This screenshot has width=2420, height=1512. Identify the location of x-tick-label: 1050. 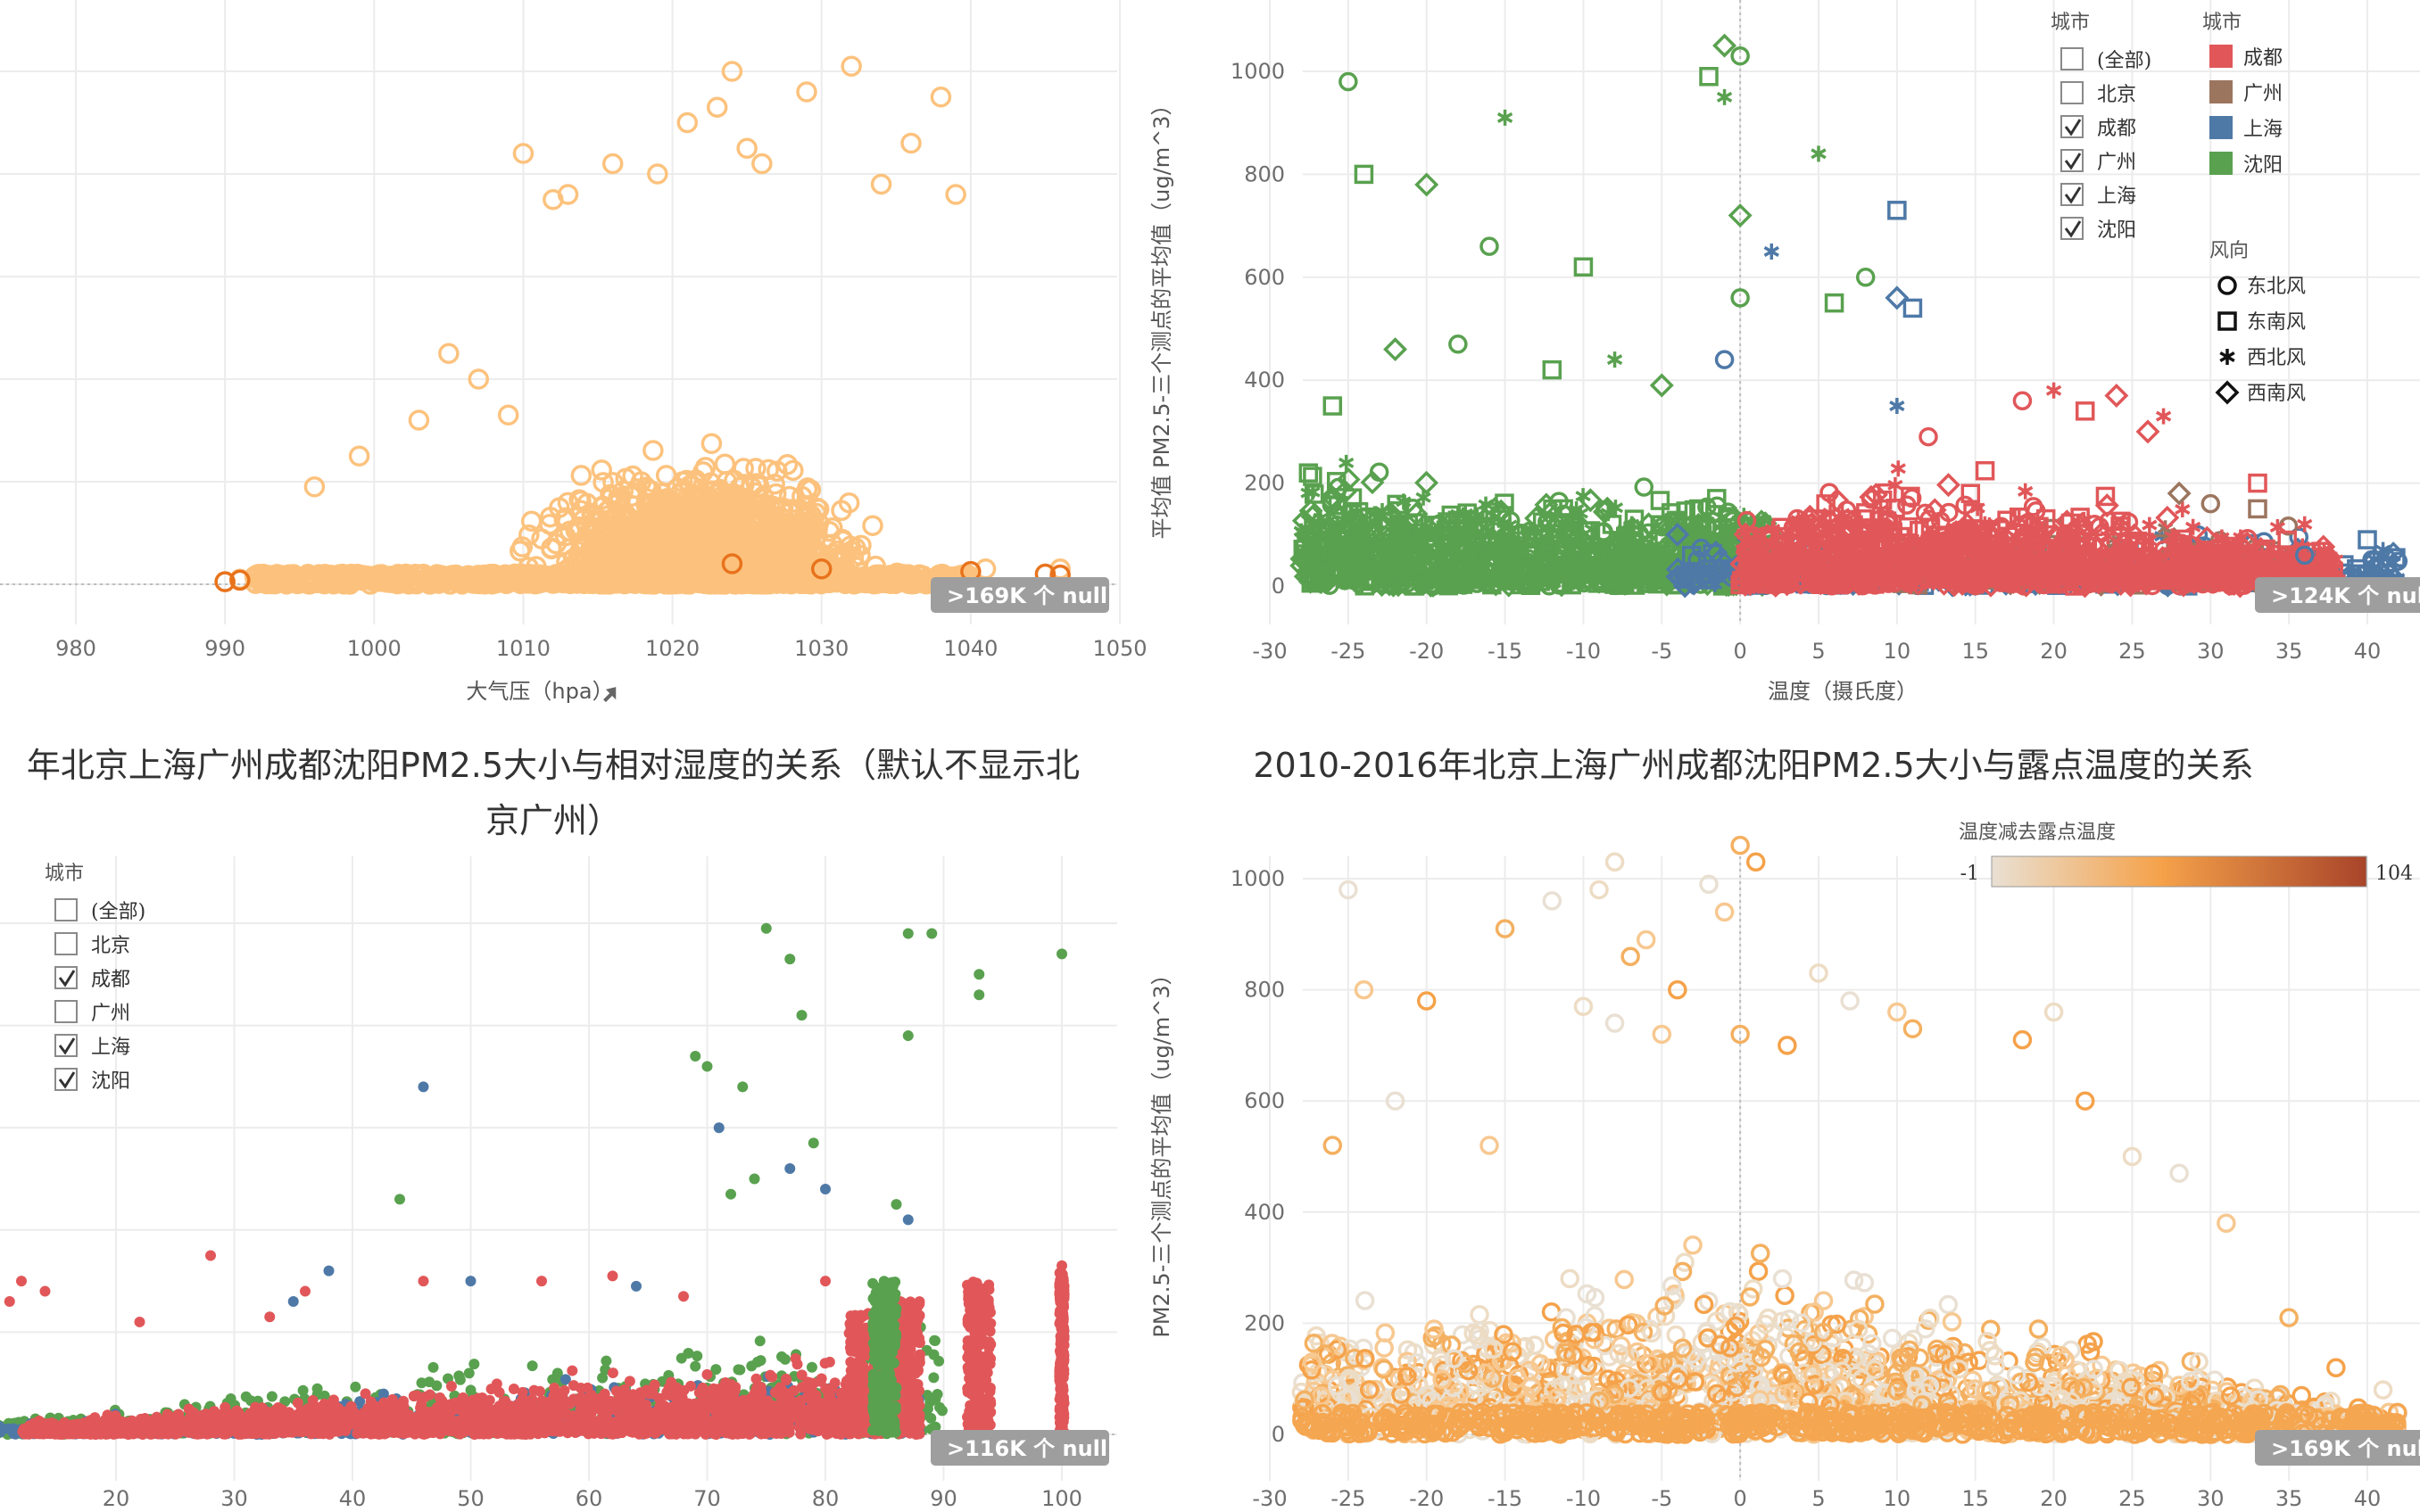
(1119, 648).